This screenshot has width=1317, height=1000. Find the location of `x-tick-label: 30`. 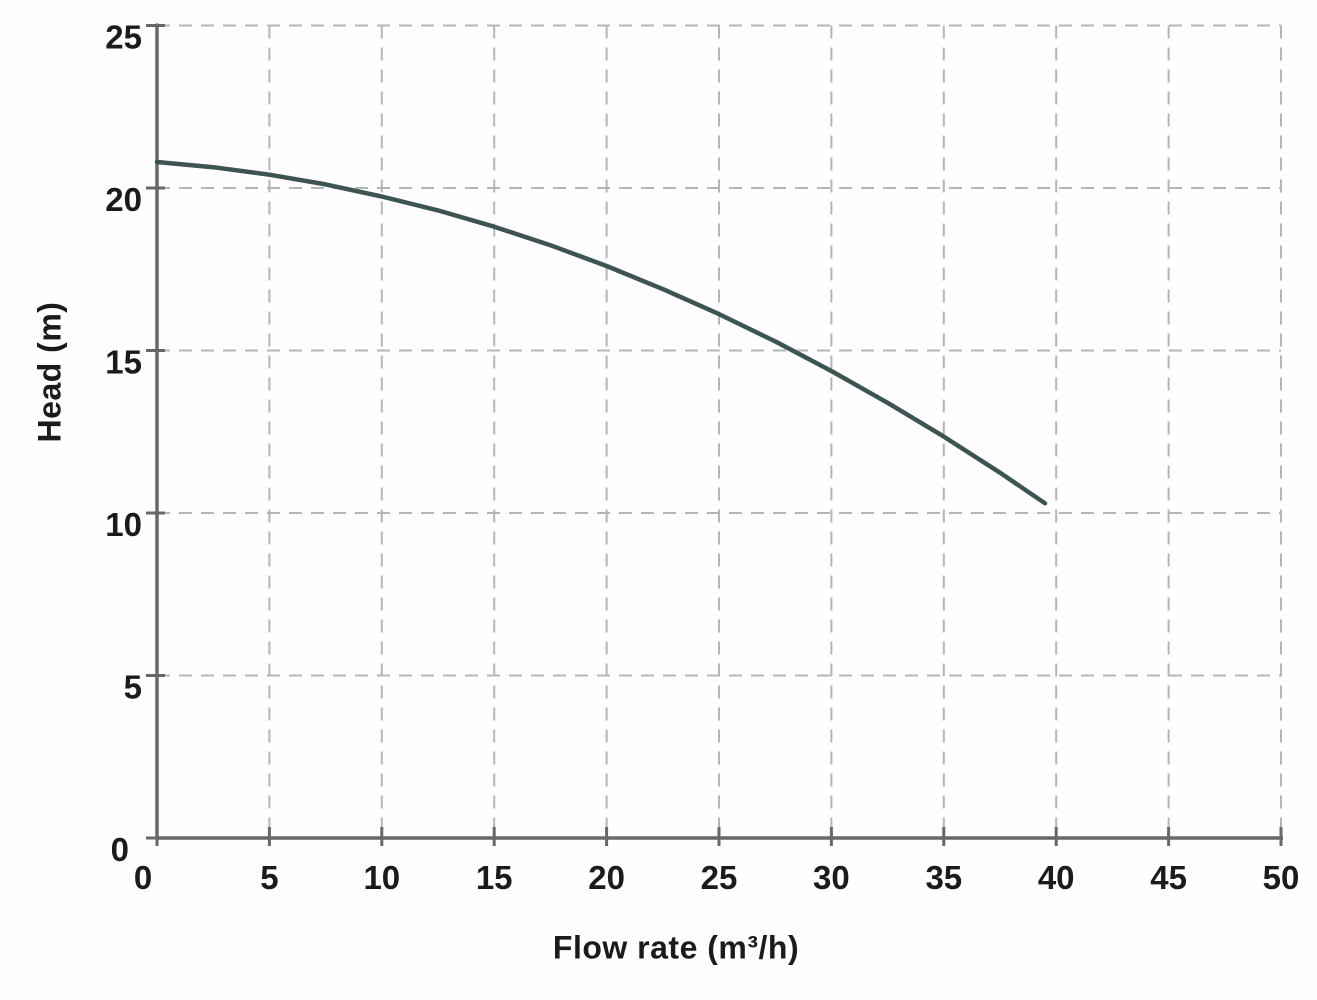

x-tick-label: 30 is located at coordinates (831, 877).